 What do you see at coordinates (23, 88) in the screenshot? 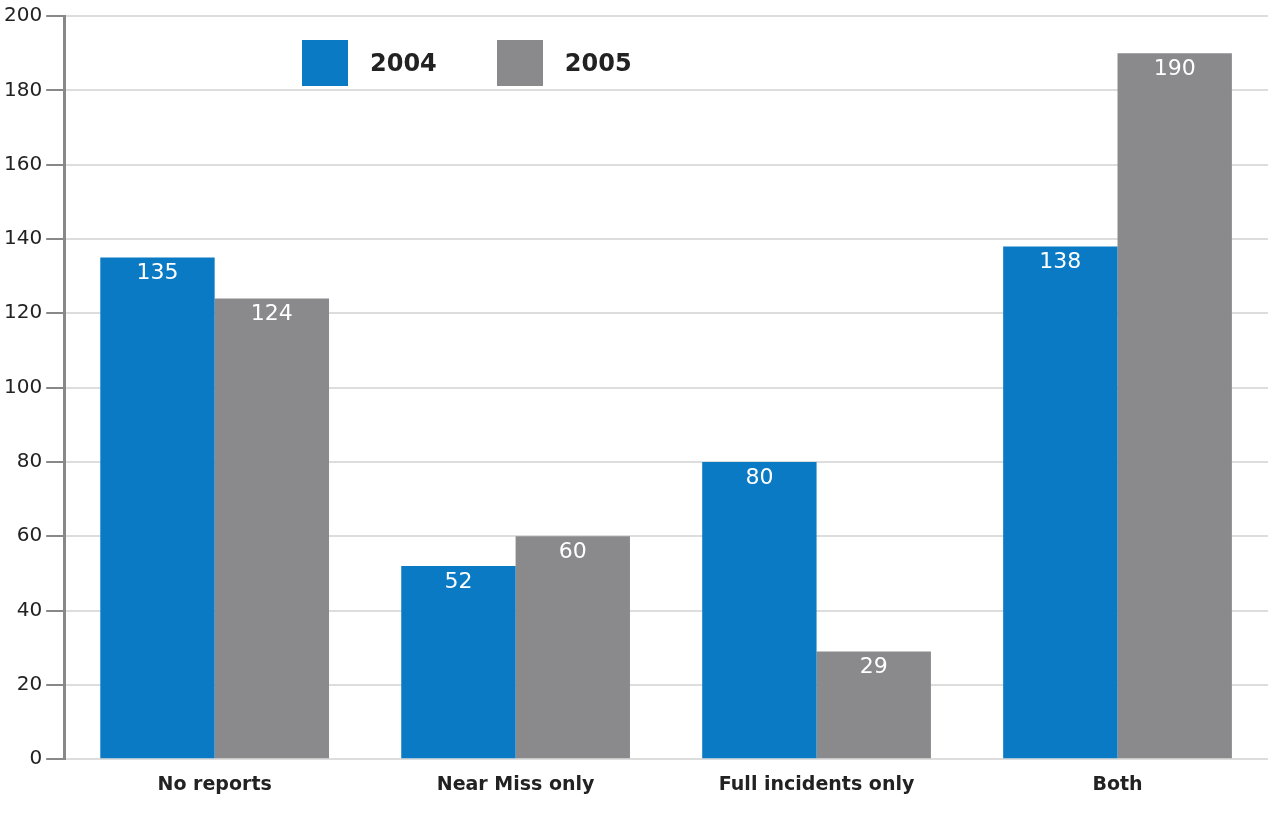
I see `y-tick-label: 180` at bounding box center [23, 88].